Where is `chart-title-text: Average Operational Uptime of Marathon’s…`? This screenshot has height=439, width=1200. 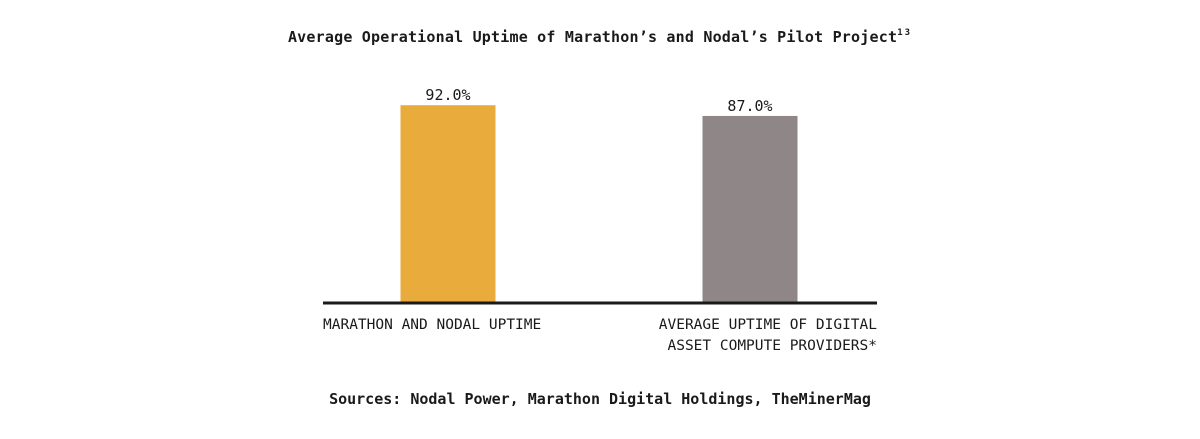 chart-title-text: Average Operational Uptime of Marathon’s… is located at coordinates (592, 37).